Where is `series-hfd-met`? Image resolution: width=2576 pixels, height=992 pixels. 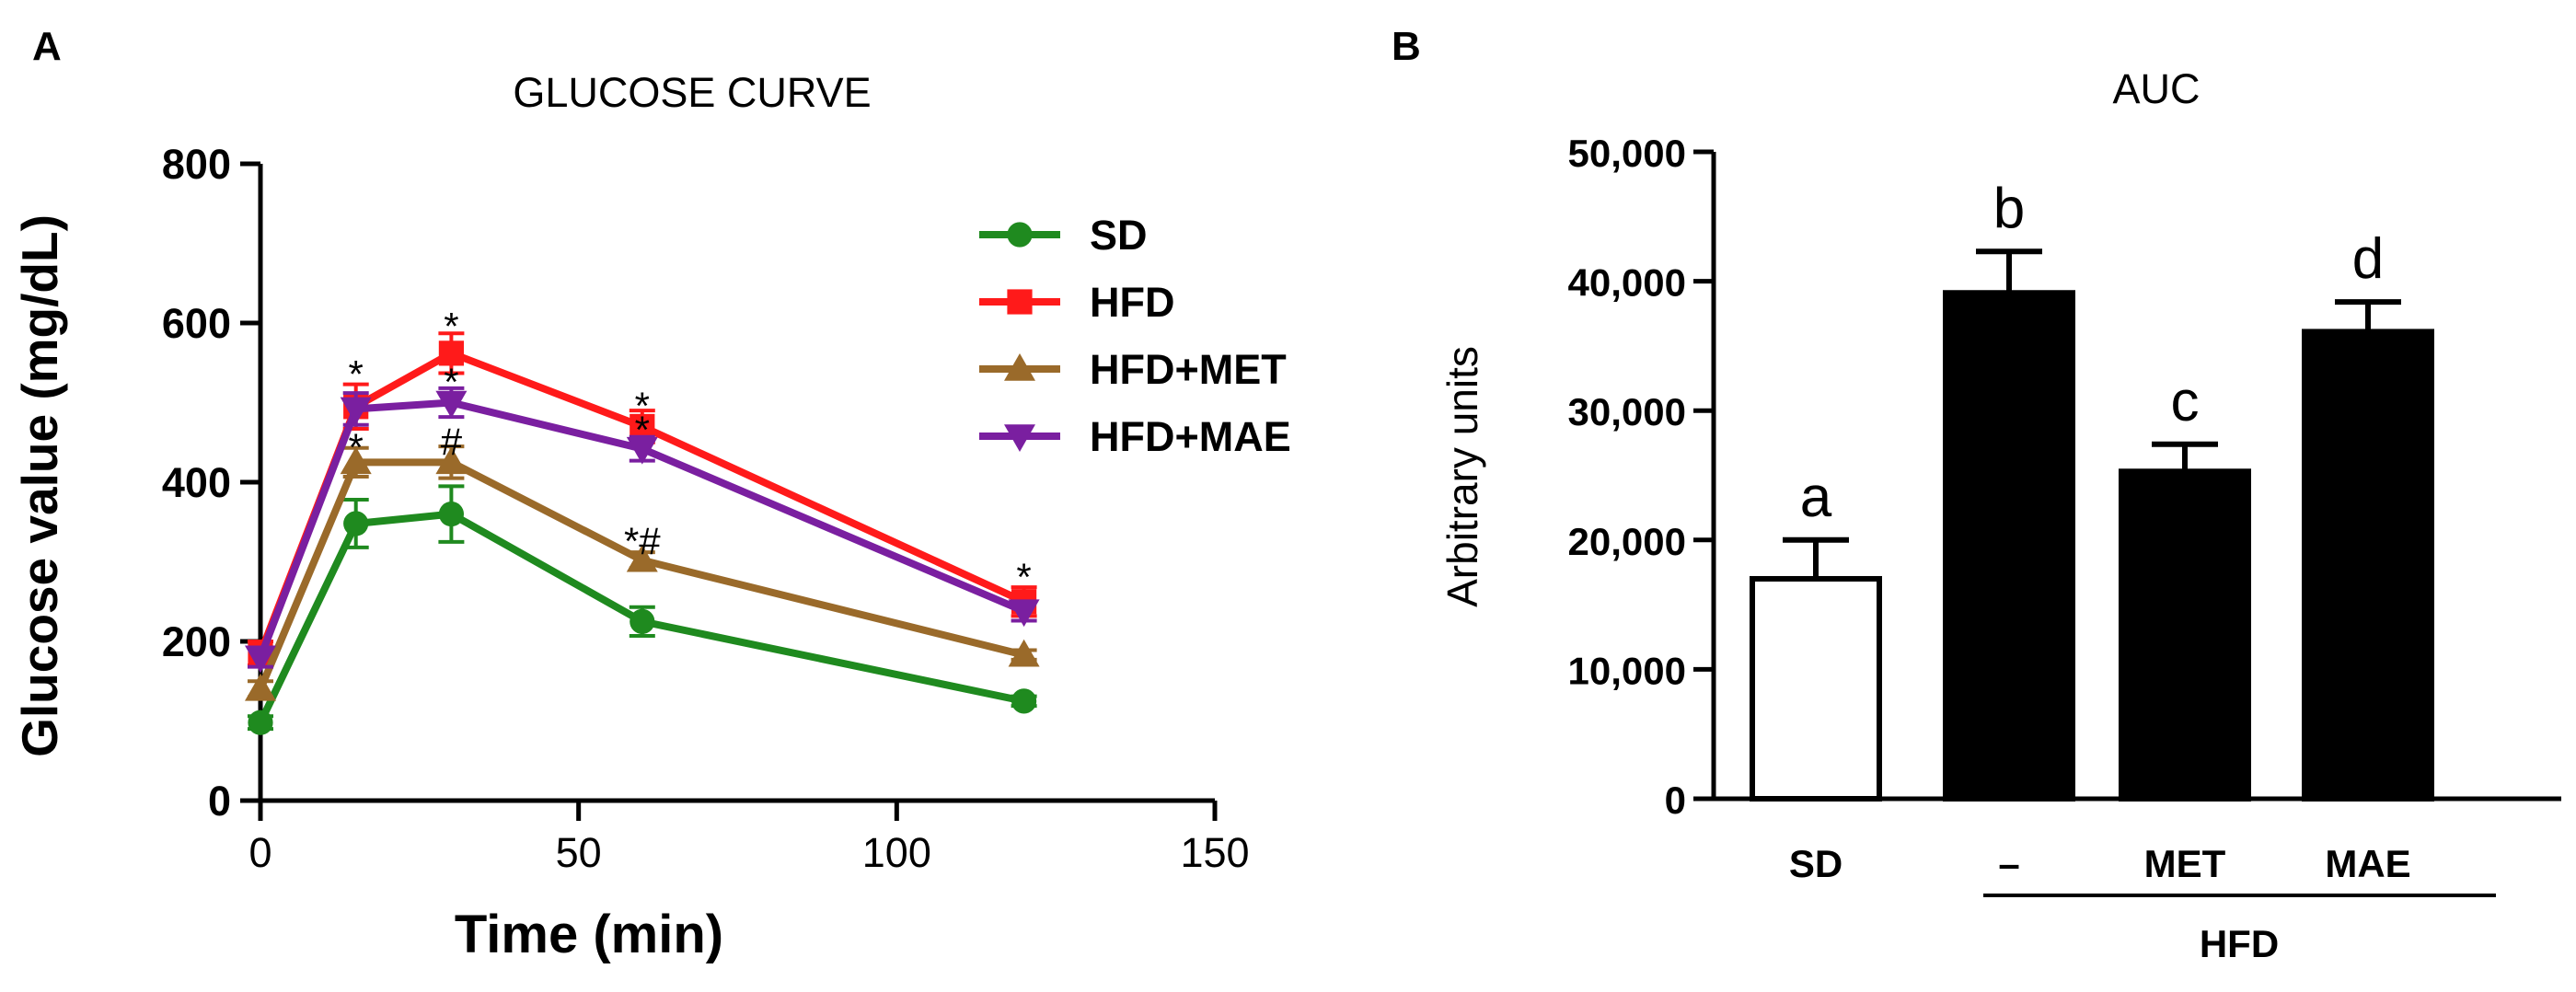
series-hfd-met is located at coordinates (642, 572).